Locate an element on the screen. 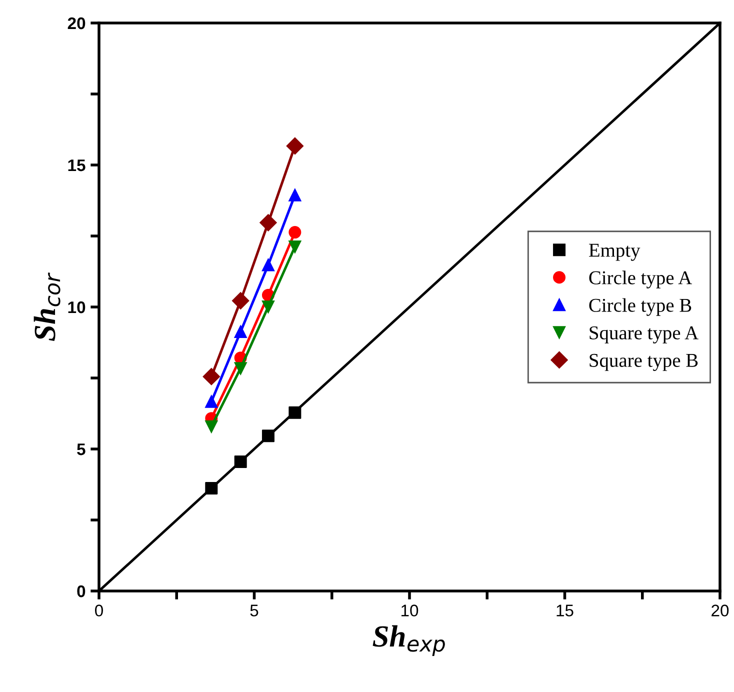 This screenshot has height=692, width=734. y-axis-title: Sh$_{cor}$ is located at coordinates (47, 306).